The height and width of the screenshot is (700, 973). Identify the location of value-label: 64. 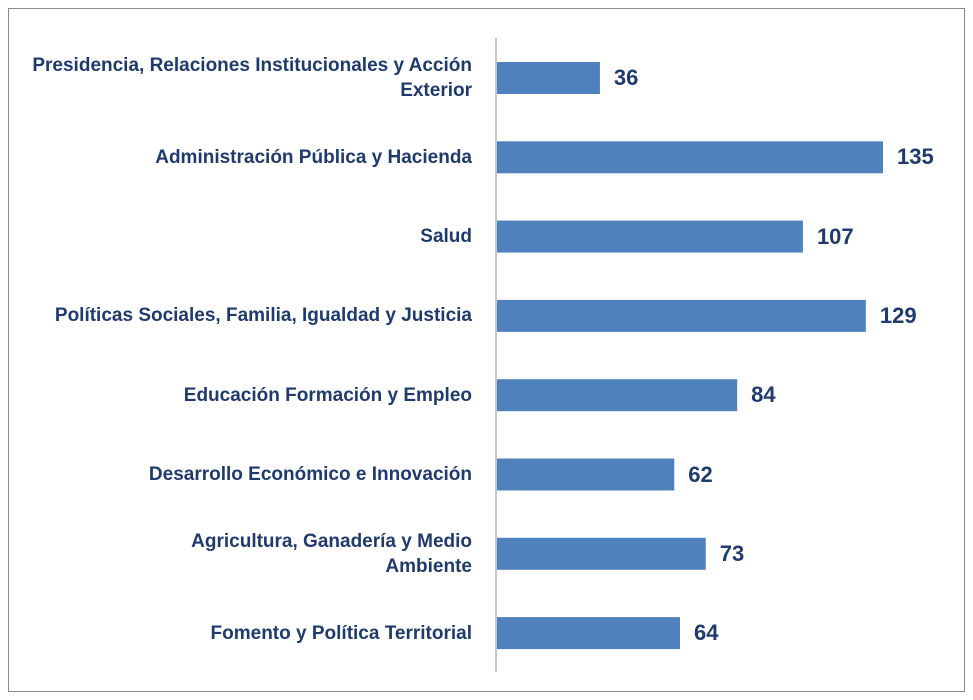
(706, 633).